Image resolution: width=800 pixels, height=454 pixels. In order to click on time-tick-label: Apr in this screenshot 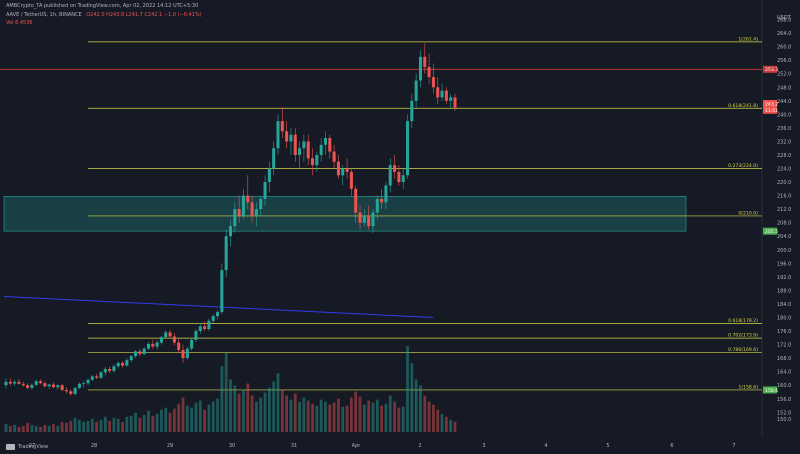, I will do `click(357, 446)`.